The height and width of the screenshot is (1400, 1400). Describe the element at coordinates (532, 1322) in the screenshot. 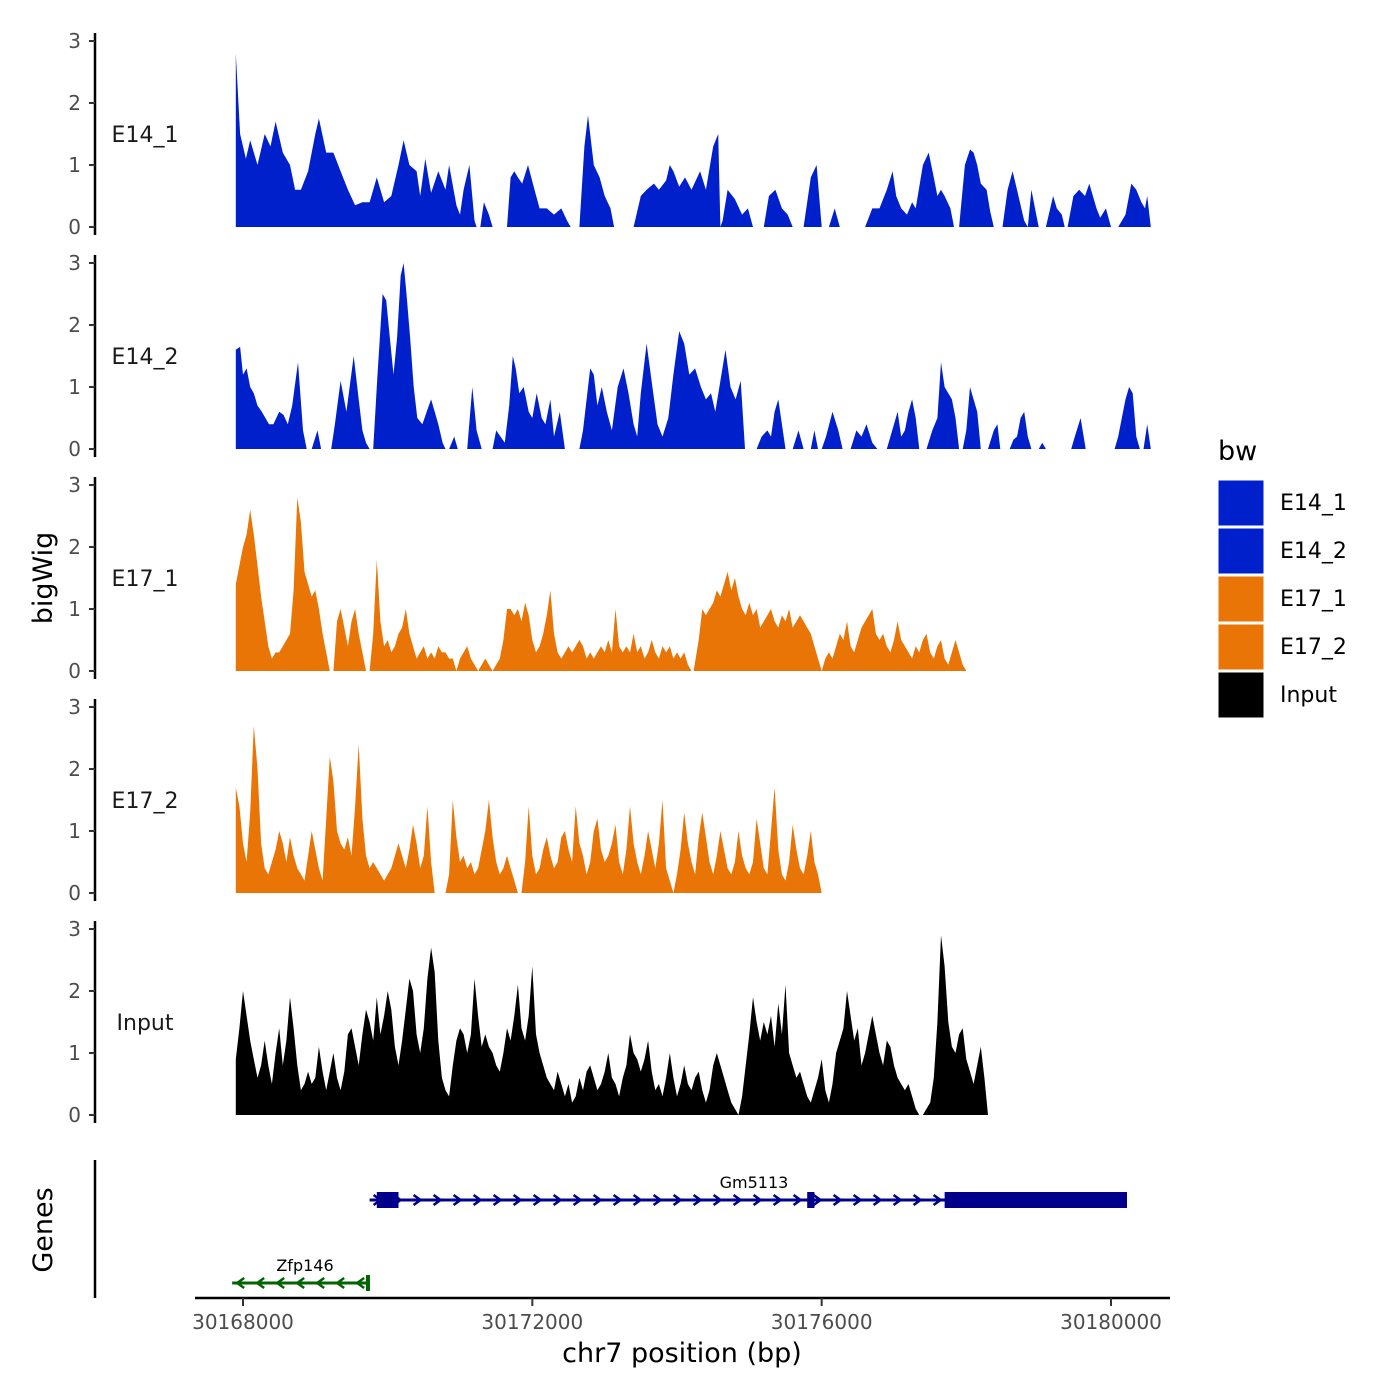

I see `x-tick-label: 30172000` at that location.